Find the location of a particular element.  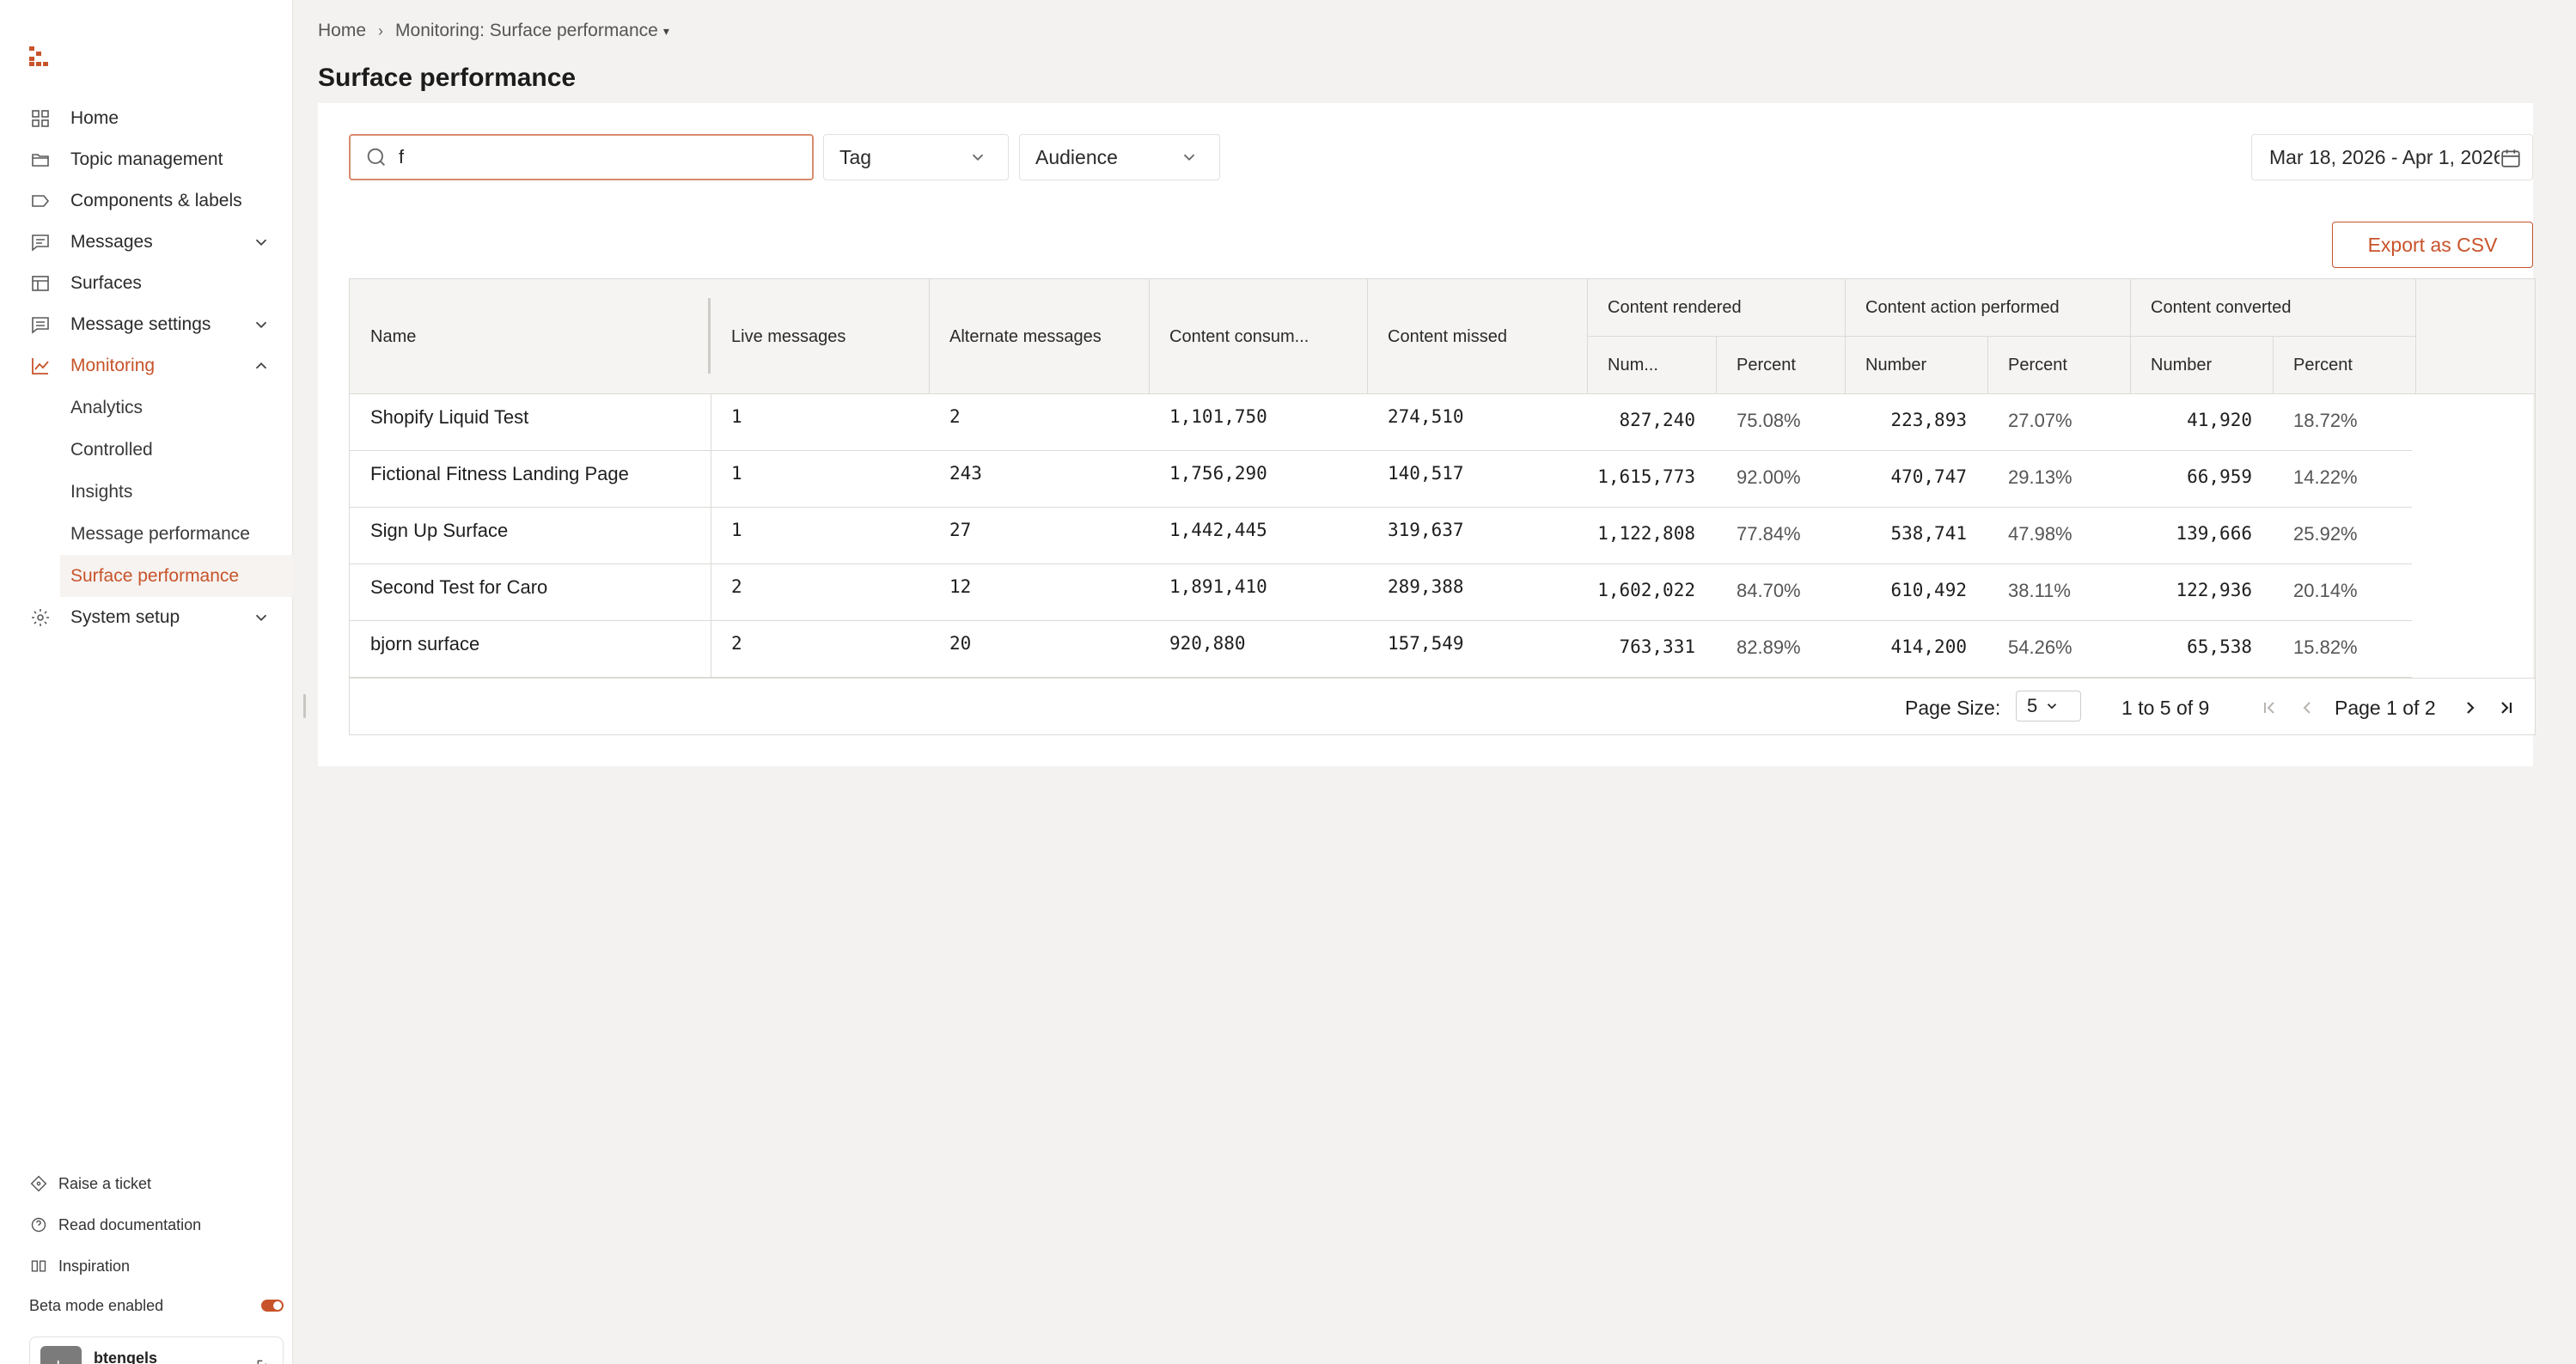

sidebar-subitem-controlled: Controlled is located at coordinates (111, 450).